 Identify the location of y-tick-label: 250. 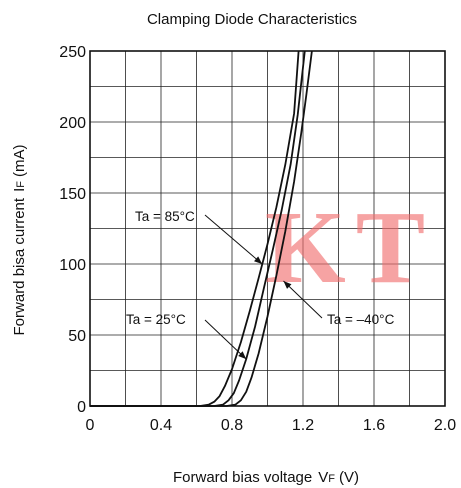
(72, 52).